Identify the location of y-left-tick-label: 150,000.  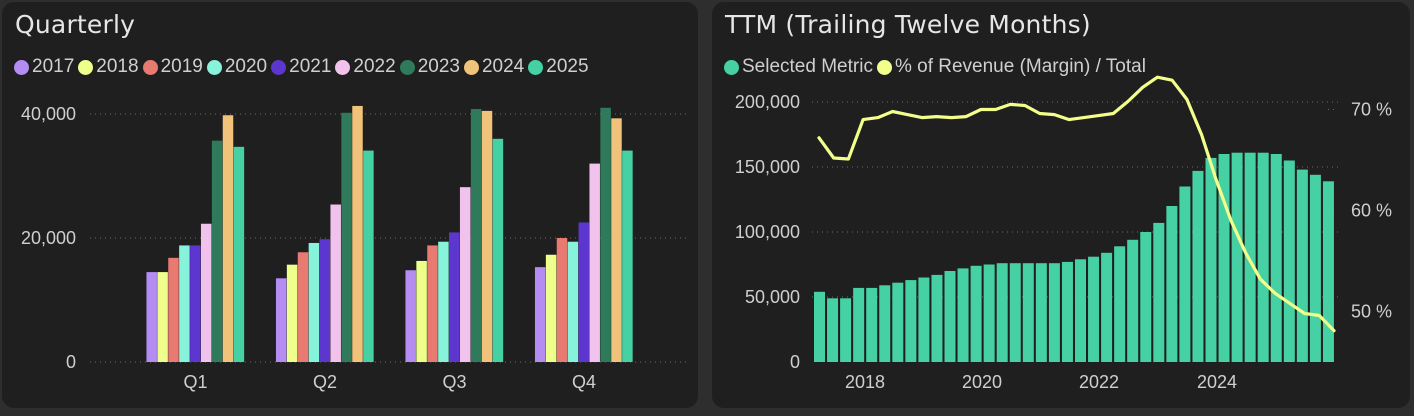
(767, 167).